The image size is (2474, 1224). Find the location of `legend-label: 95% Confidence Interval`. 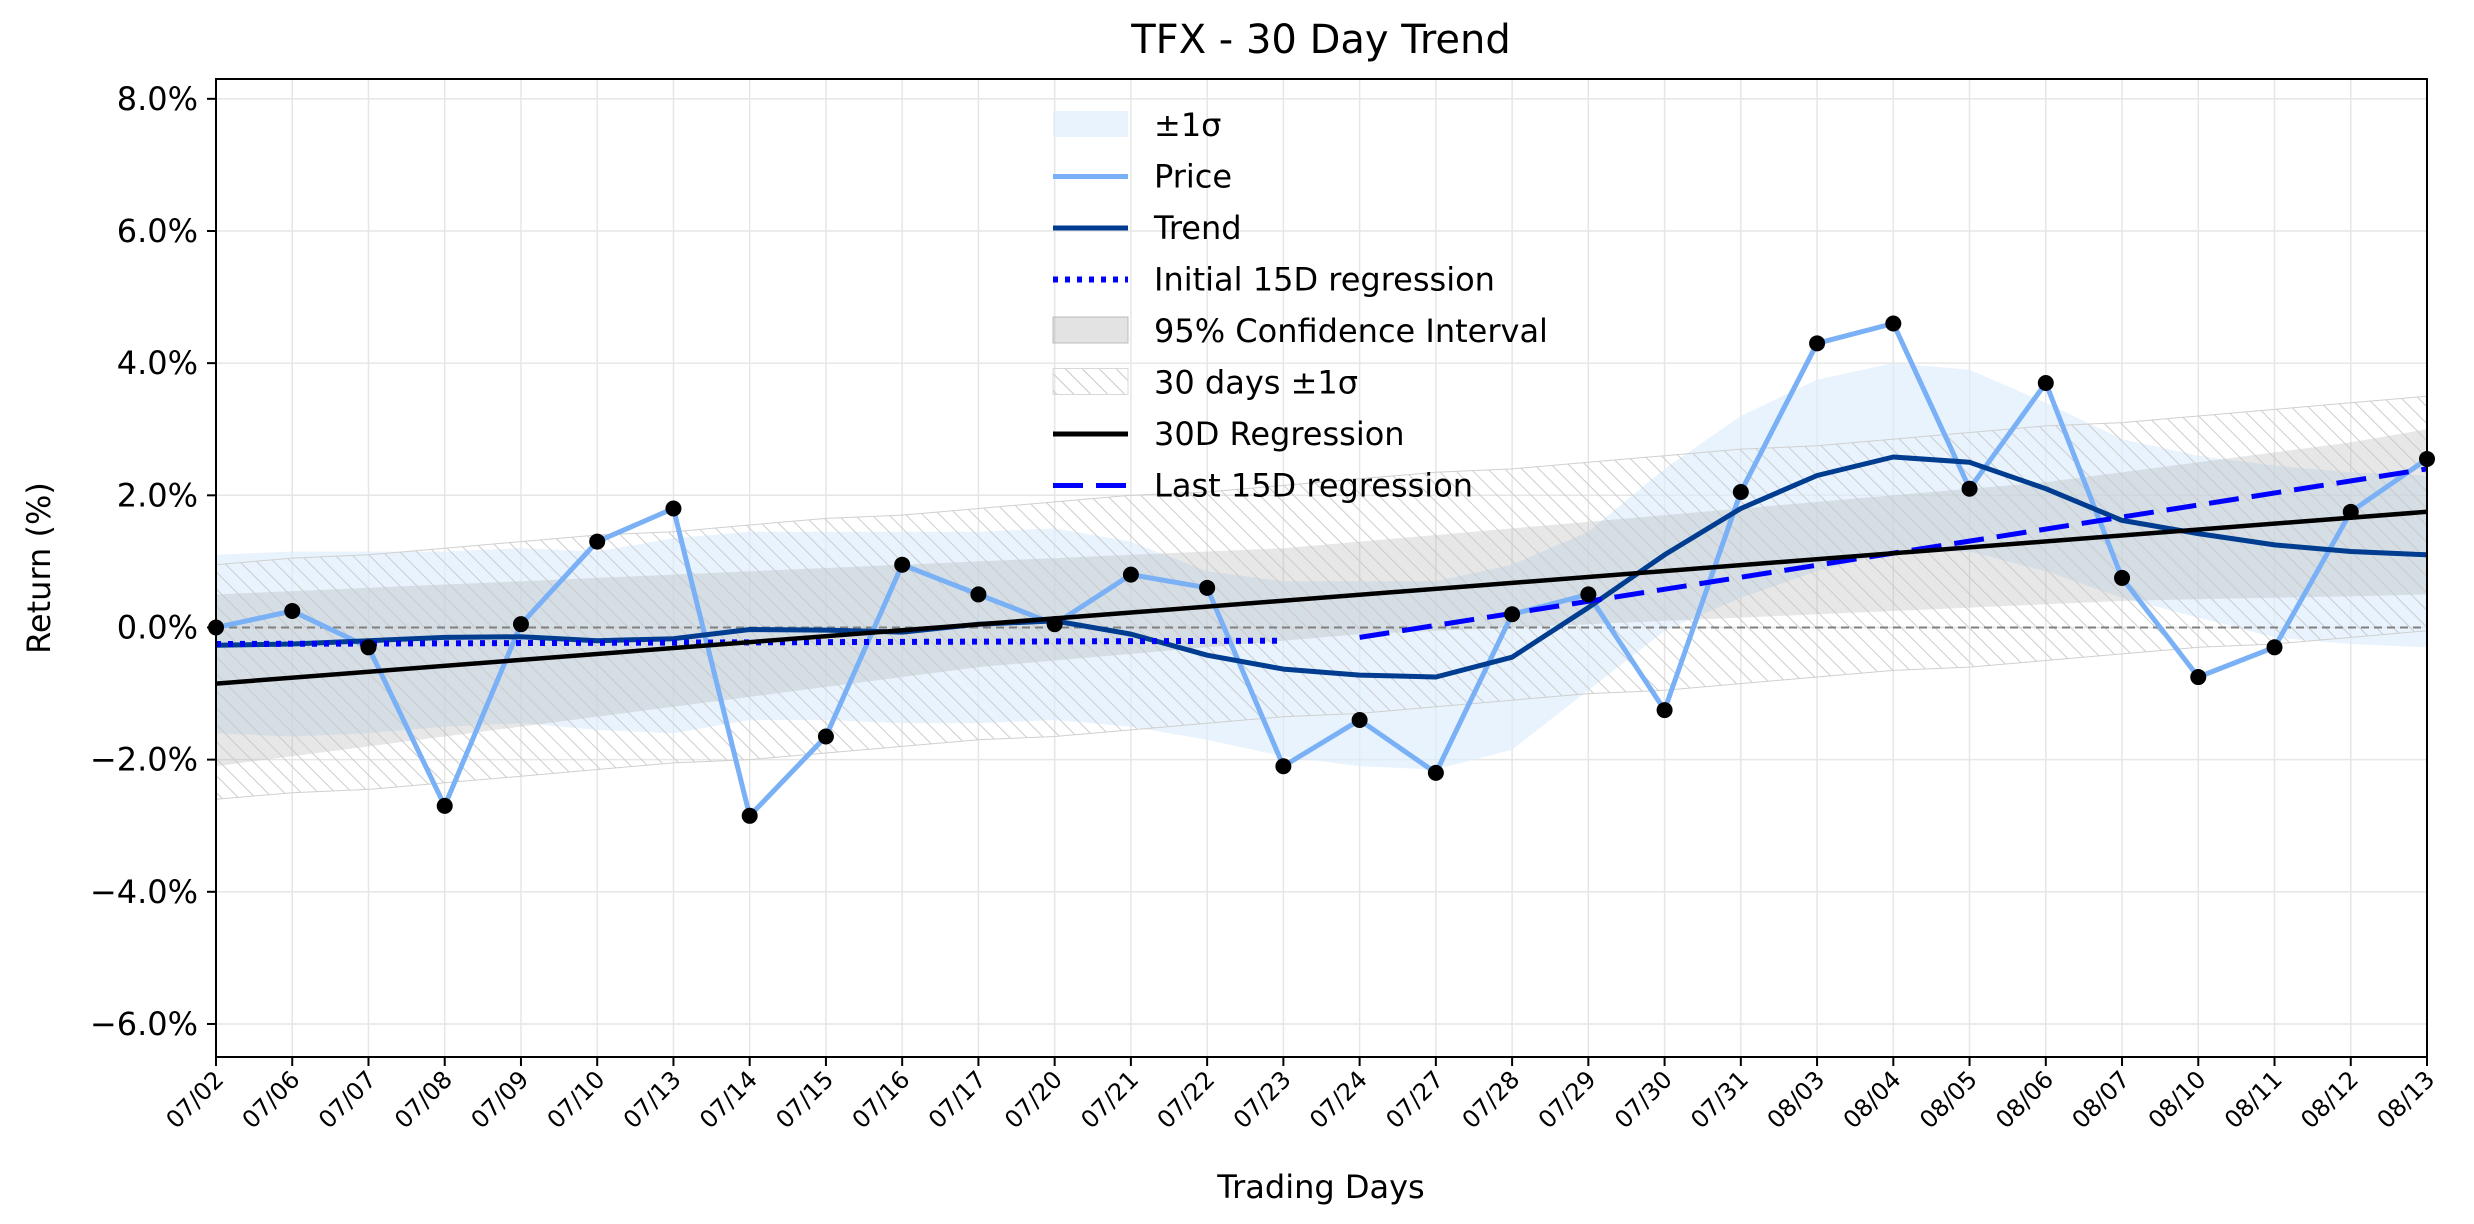

legend-label: 95% Confidence Interval is located at coordinates (1351, 331).